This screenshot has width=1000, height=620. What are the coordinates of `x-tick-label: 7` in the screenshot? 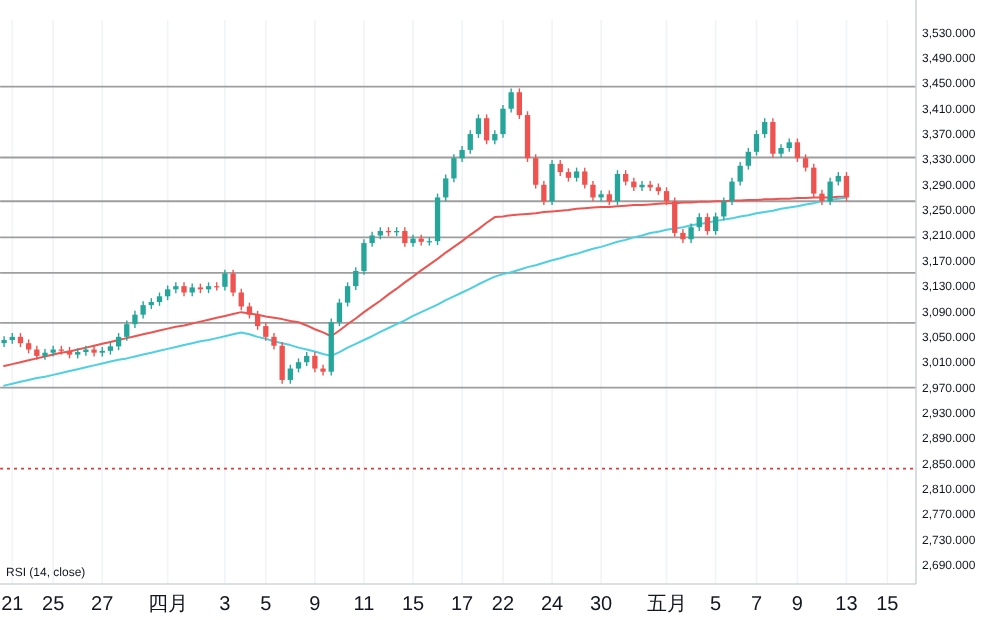 It's located at (756, 605).